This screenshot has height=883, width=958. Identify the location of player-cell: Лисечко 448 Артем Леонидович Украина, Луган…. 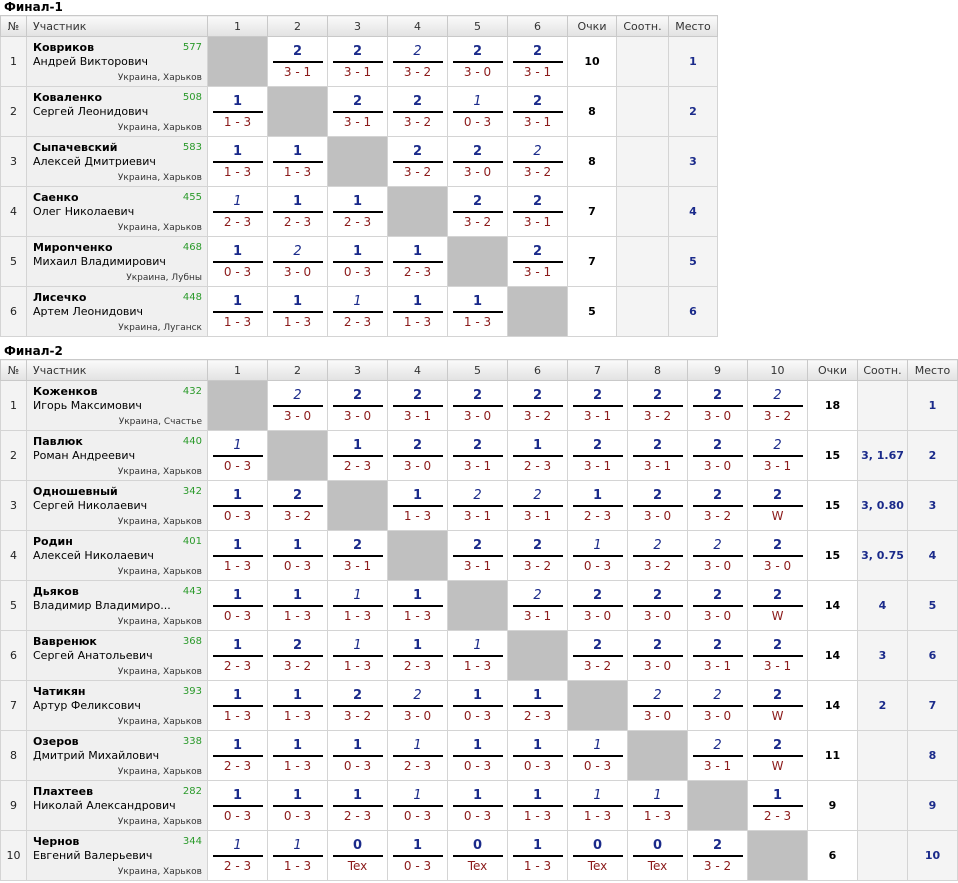
(117, 311).